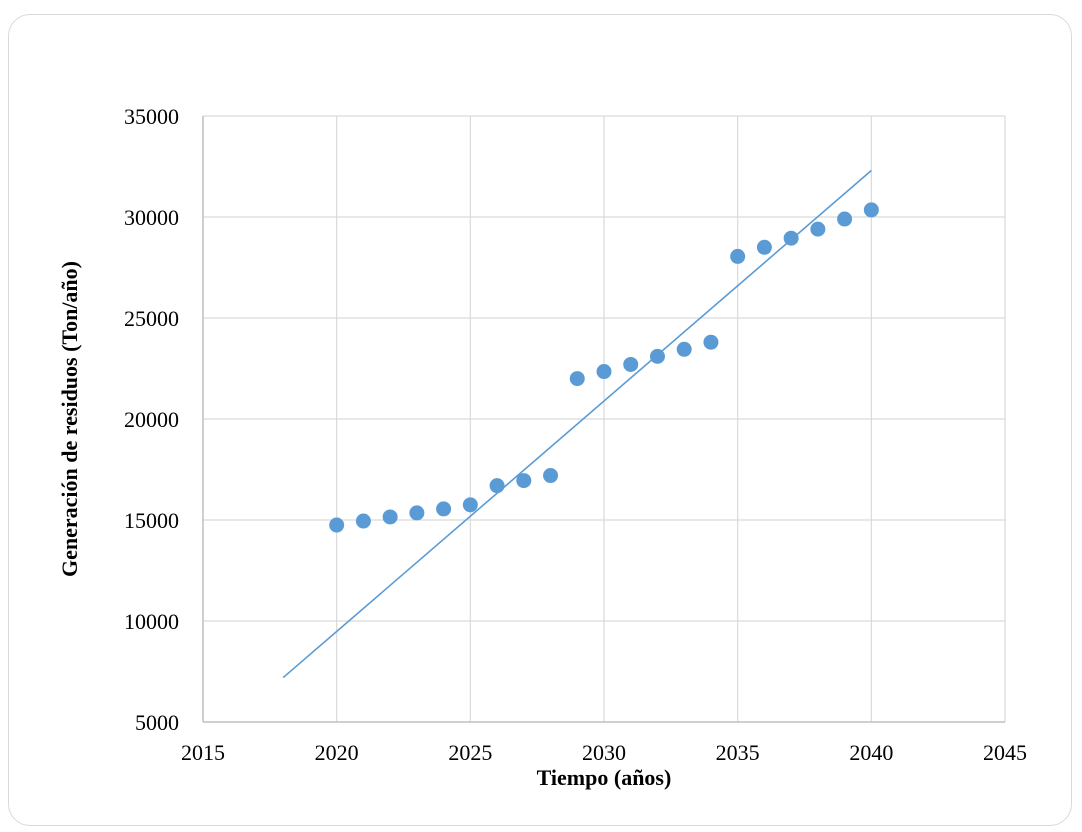  I want to click on x-axis-title: Tiempo (años), so click(604, 777).